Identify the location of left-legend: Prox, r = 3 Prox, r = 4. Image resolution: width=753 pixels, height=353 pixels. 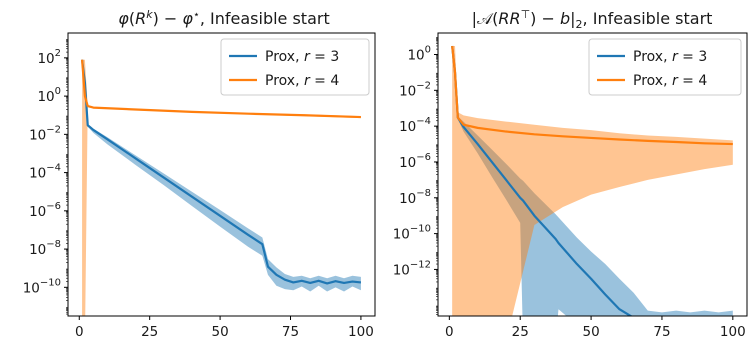
(295, 67).